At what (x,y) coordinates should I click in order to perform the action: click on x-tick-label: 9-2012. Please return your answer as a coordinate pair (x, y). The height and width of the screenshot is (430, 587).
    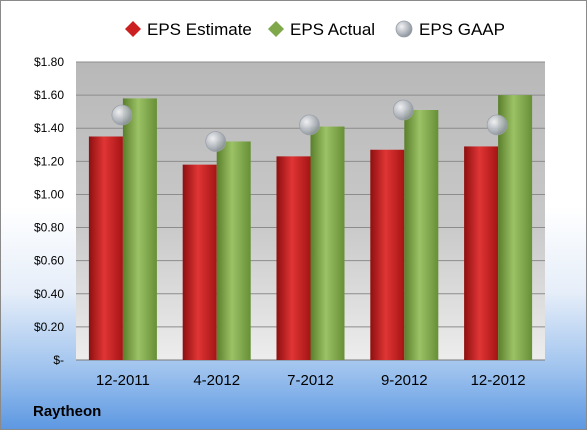
    Looking at the image, I should click on (404, 380).